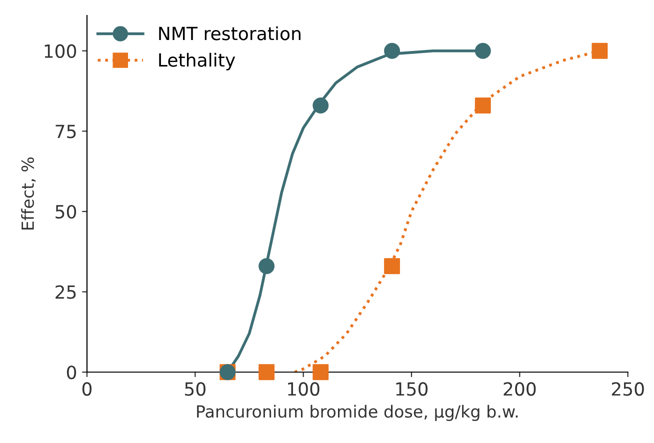 Image resolution: width=654 pixels, height=443 pixels. I want to click on y-tick-label: 100, so click(60, 51).